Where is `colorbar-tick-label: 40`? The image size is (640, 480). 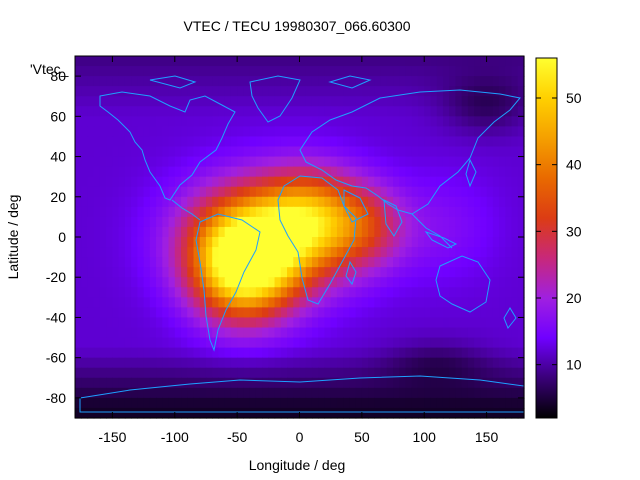 colorbar-tick-label: 40 is located at coordinates (574, 165).